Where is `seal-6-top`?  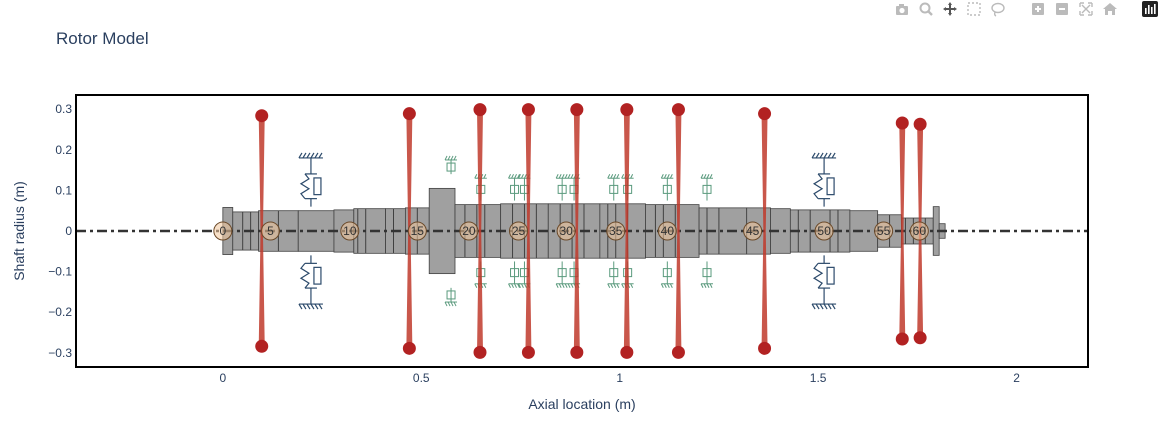
seal-6-top is located at coordinates (613, 187).